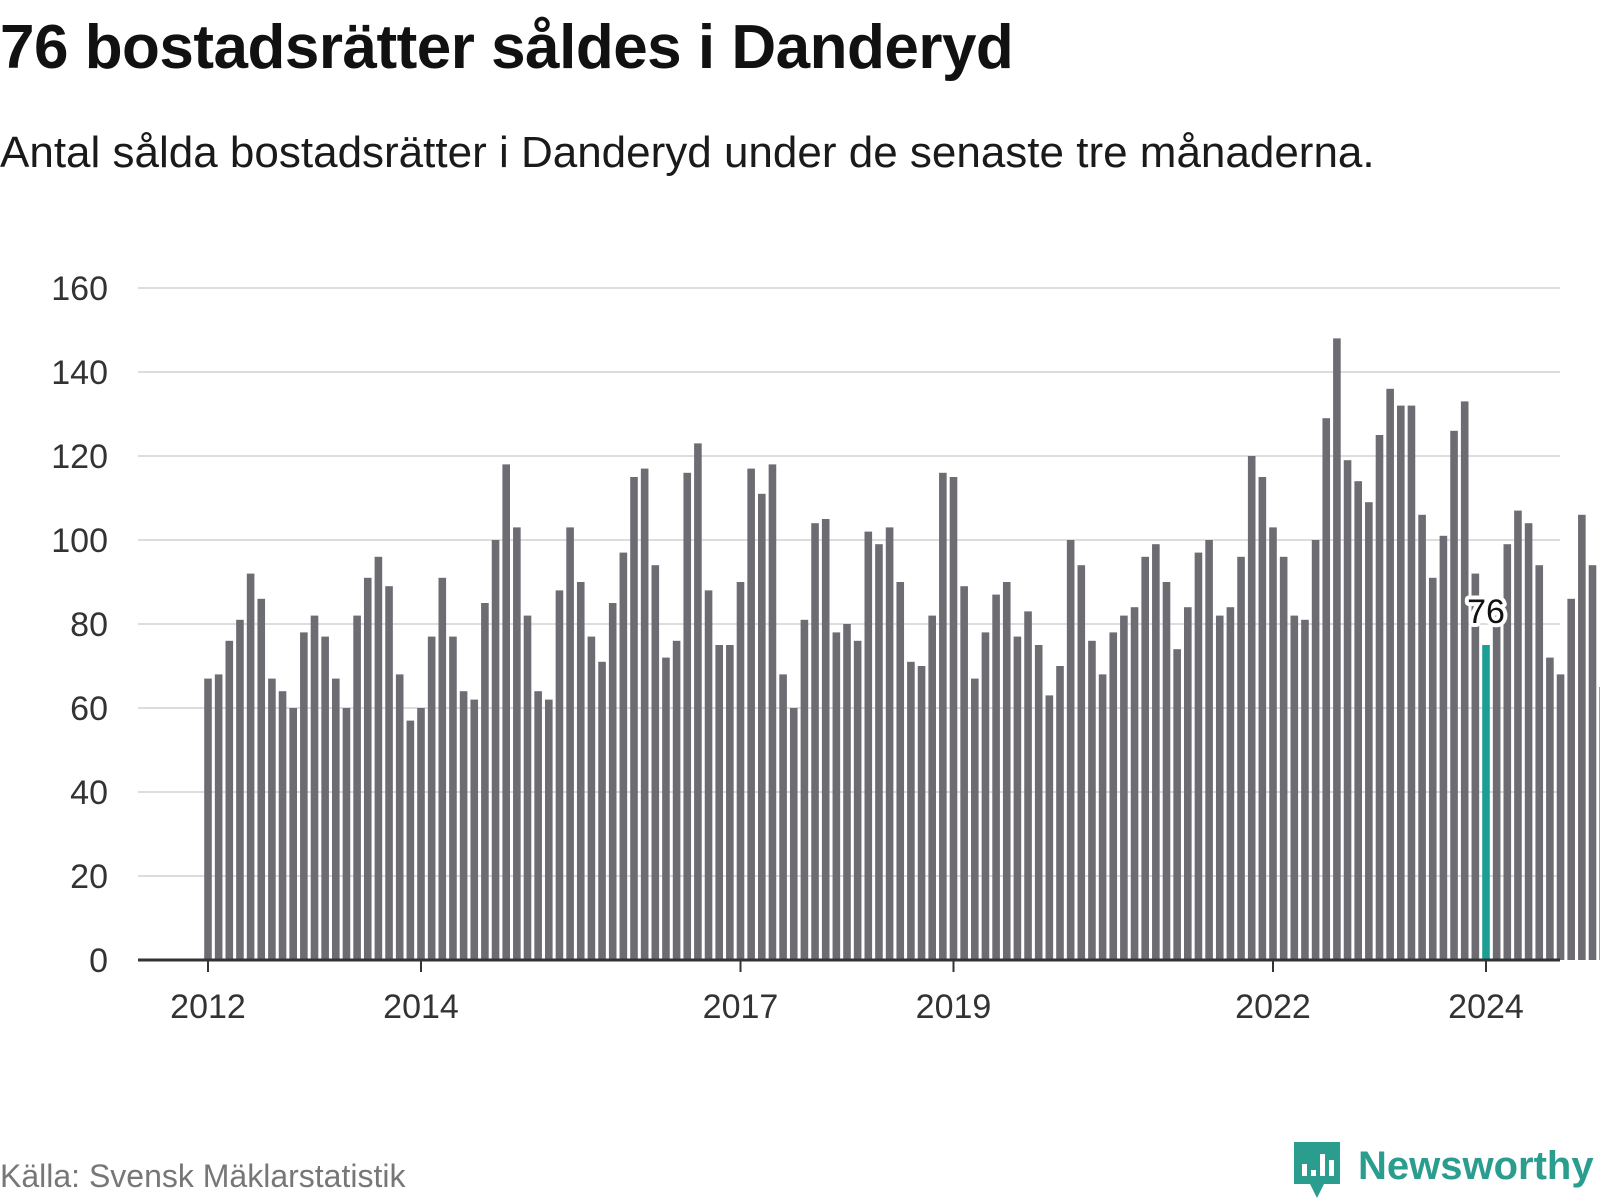 The image size is (1600, 1200). Describe the element at coordinates (1273, 1007) in the screenshot. I see `x-tick-label: 2022` at that location.